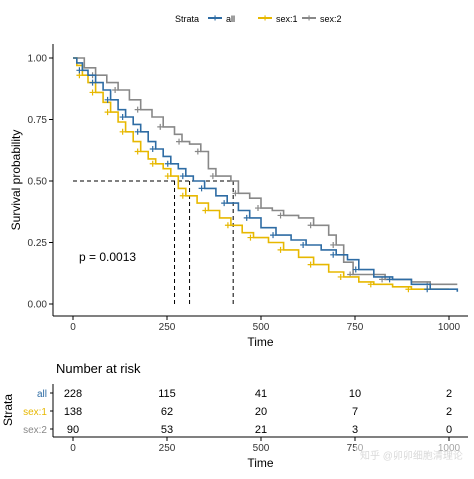 This screenshot has width=474, height=479. I want to click on y-tick-label-4: 1.00, so click(38, 59).